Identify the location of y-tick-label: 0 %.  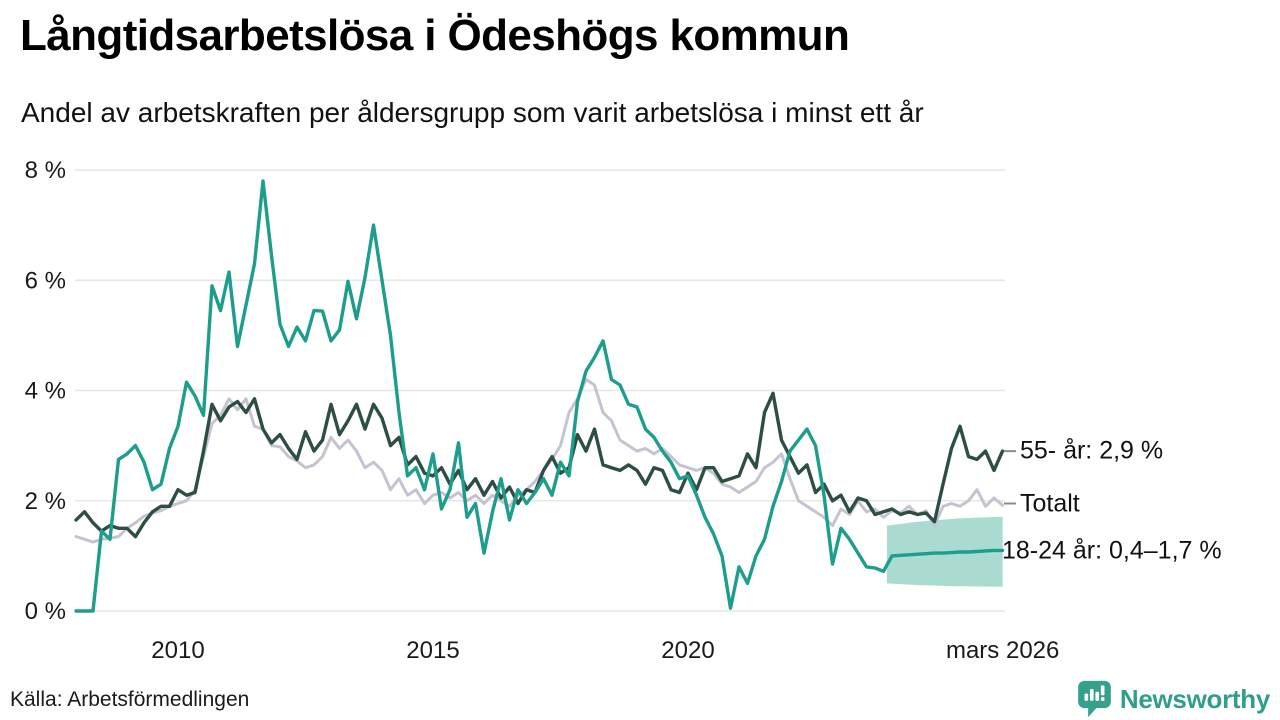
(45, 611).